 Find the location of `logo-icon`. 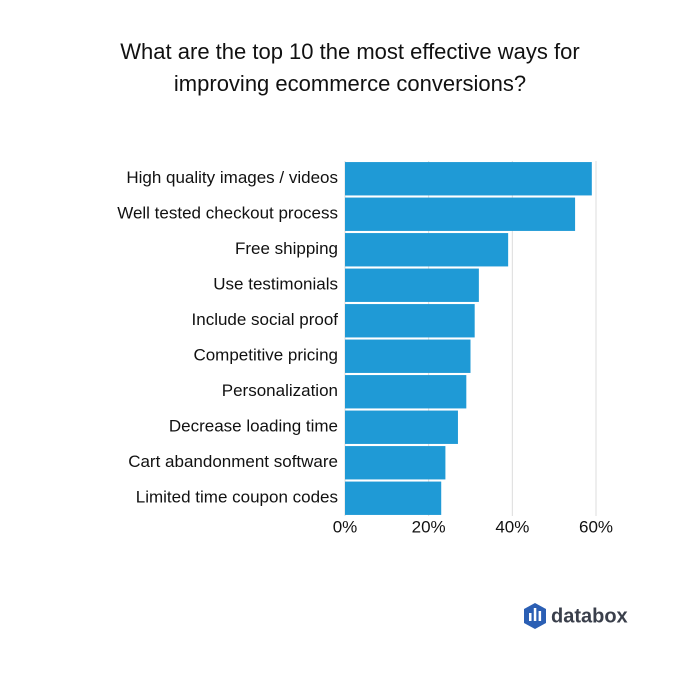

logo-icon is located at coordinates (535, 616).